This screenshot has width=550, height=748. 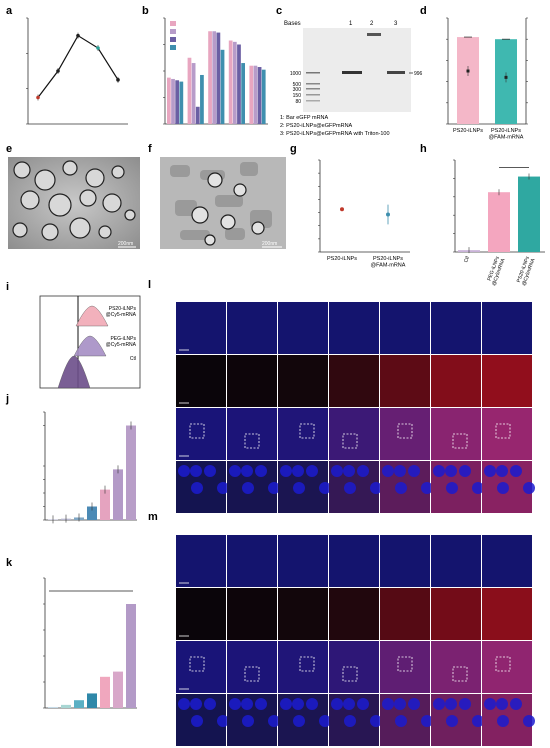 What do you see at coordinates (351, 79) in the screenshot?
I see `chart-c-gel: Bases 1 2 3 1000 500 300 150 80 996 1` at bounding box center [351, 79].